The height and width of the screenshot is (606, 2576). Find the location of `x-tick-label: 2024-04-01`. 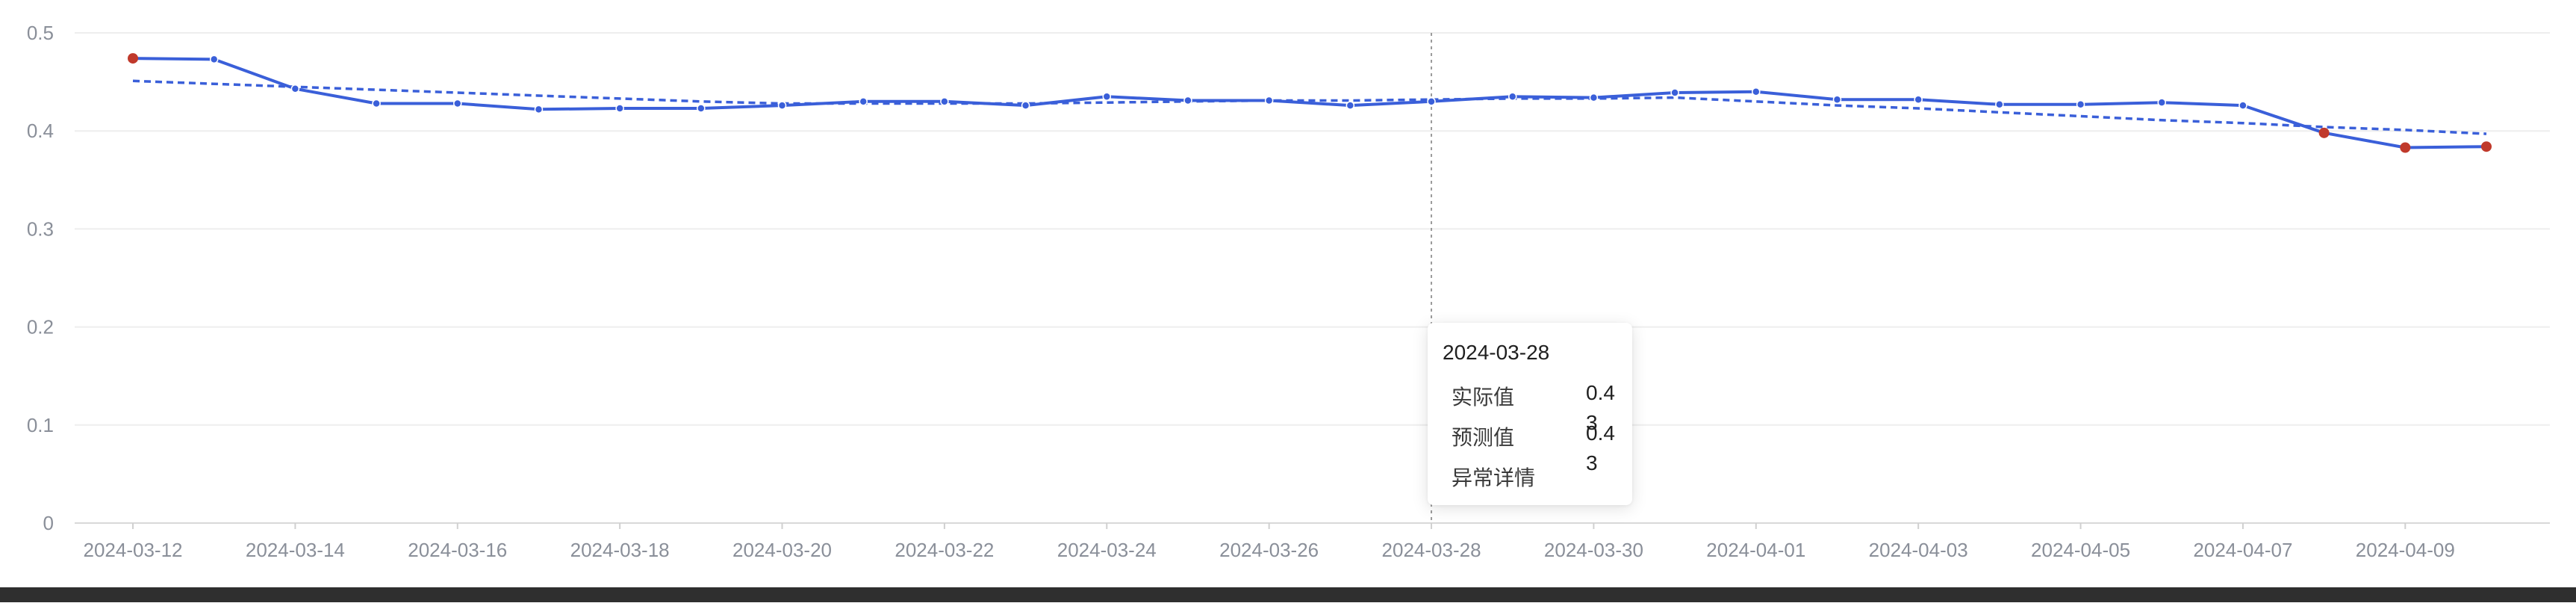

x-tick-label: 2024-04-01 is located at coordinates (1755, 550).